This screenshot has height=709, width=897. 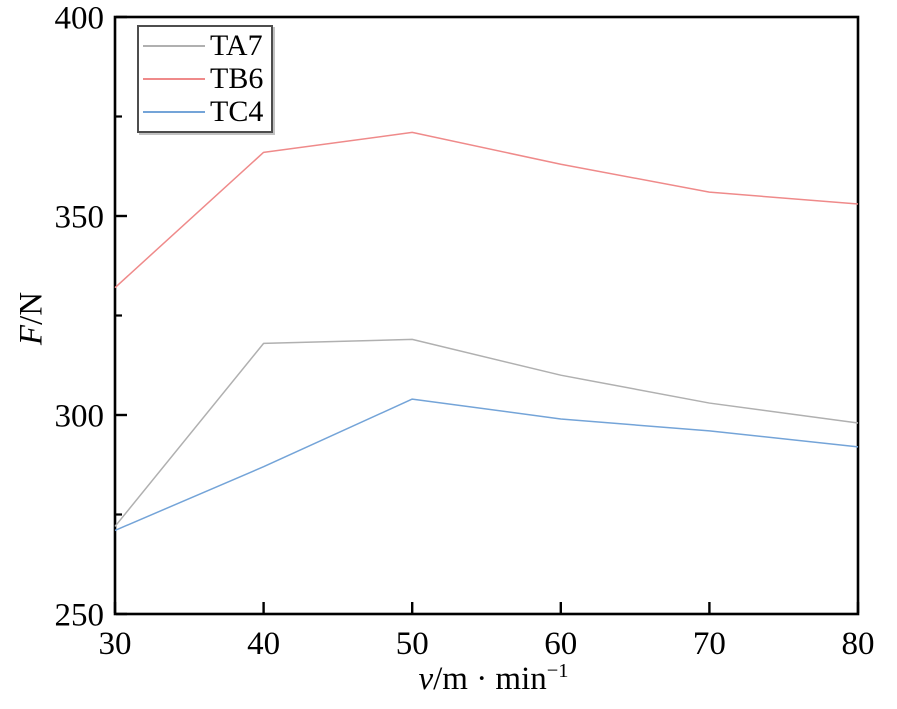 What do you see at coordinates (263, 644) in the screenshot?
I see `x-tick-label: 40` at bounding box center [263, 644].